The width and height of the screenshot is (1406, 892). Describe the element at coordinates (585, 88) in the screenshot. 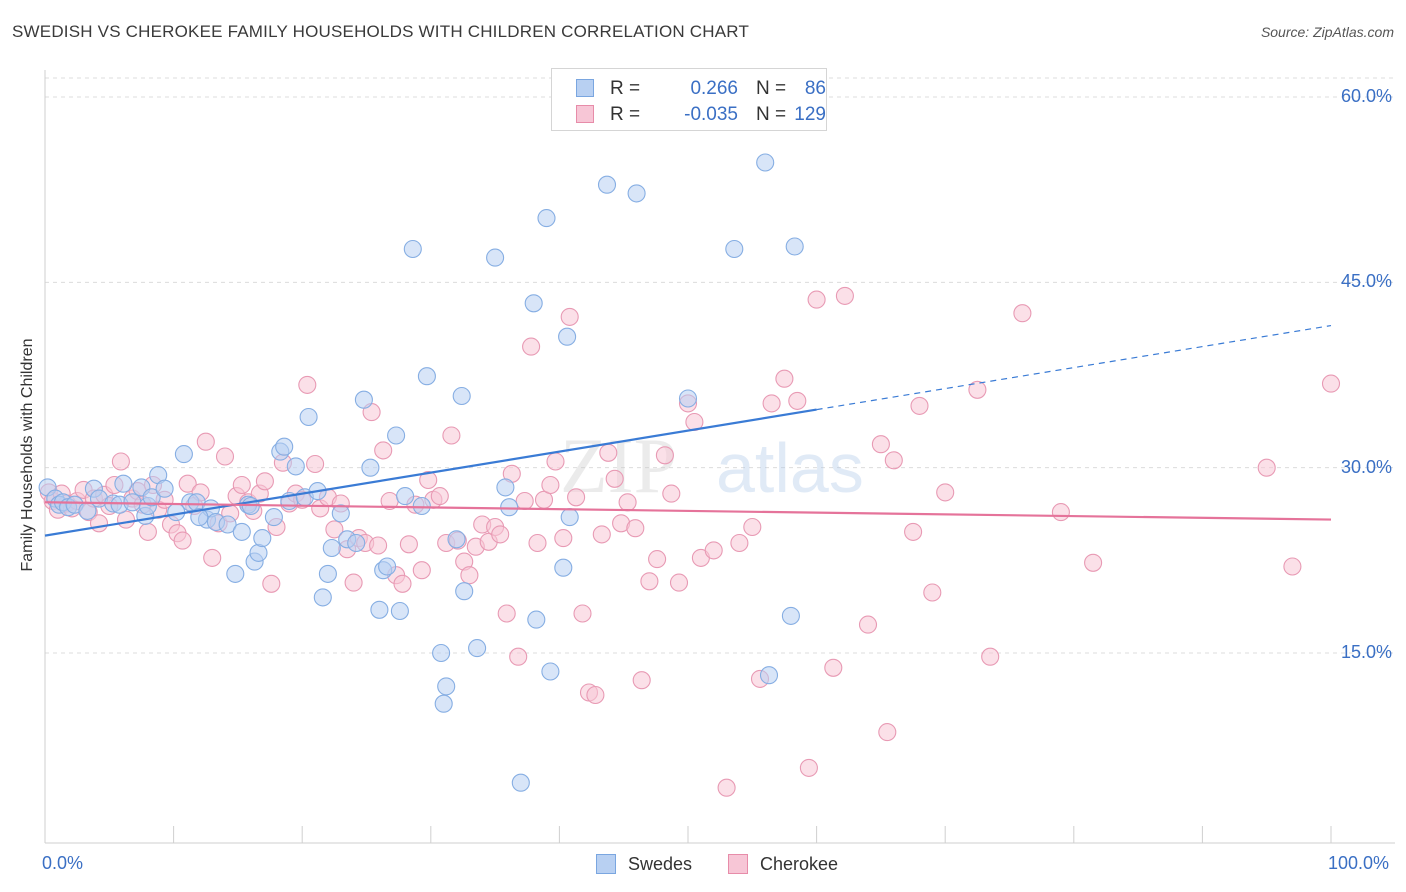

I see `legend-swatch-swedes` at that location.